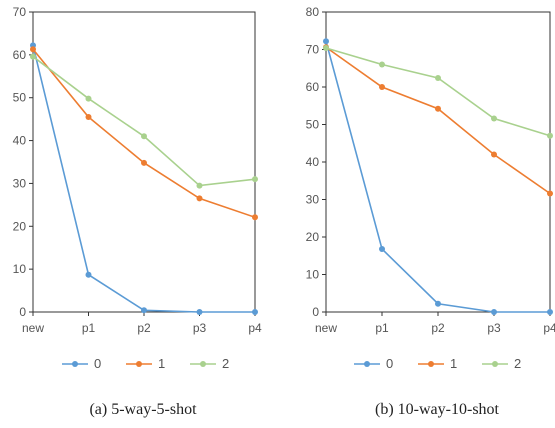  Describe the element at coordinates (143, 409) in the screenshot. I see `subfigure-caption: (a) 5-way-5-shot` at that location.